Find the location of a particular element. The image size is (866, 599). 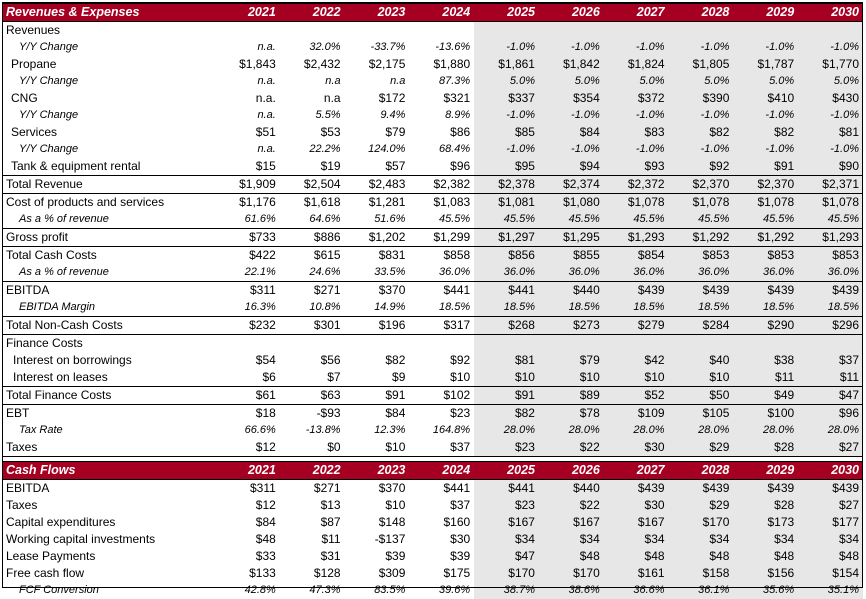

row-value: $84 is located at coordinates (571, 132).